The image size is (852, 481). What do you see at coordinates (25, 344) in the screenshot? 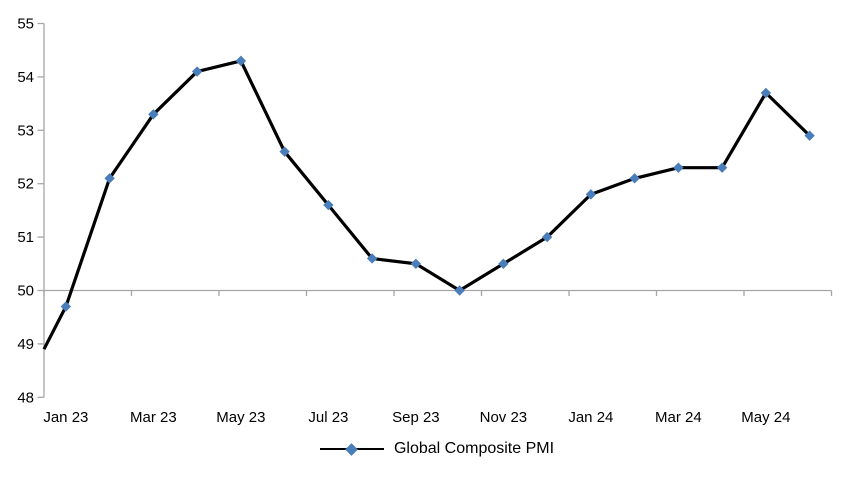
I see `y-tick-label: 49` at bounding box center [25, 344].